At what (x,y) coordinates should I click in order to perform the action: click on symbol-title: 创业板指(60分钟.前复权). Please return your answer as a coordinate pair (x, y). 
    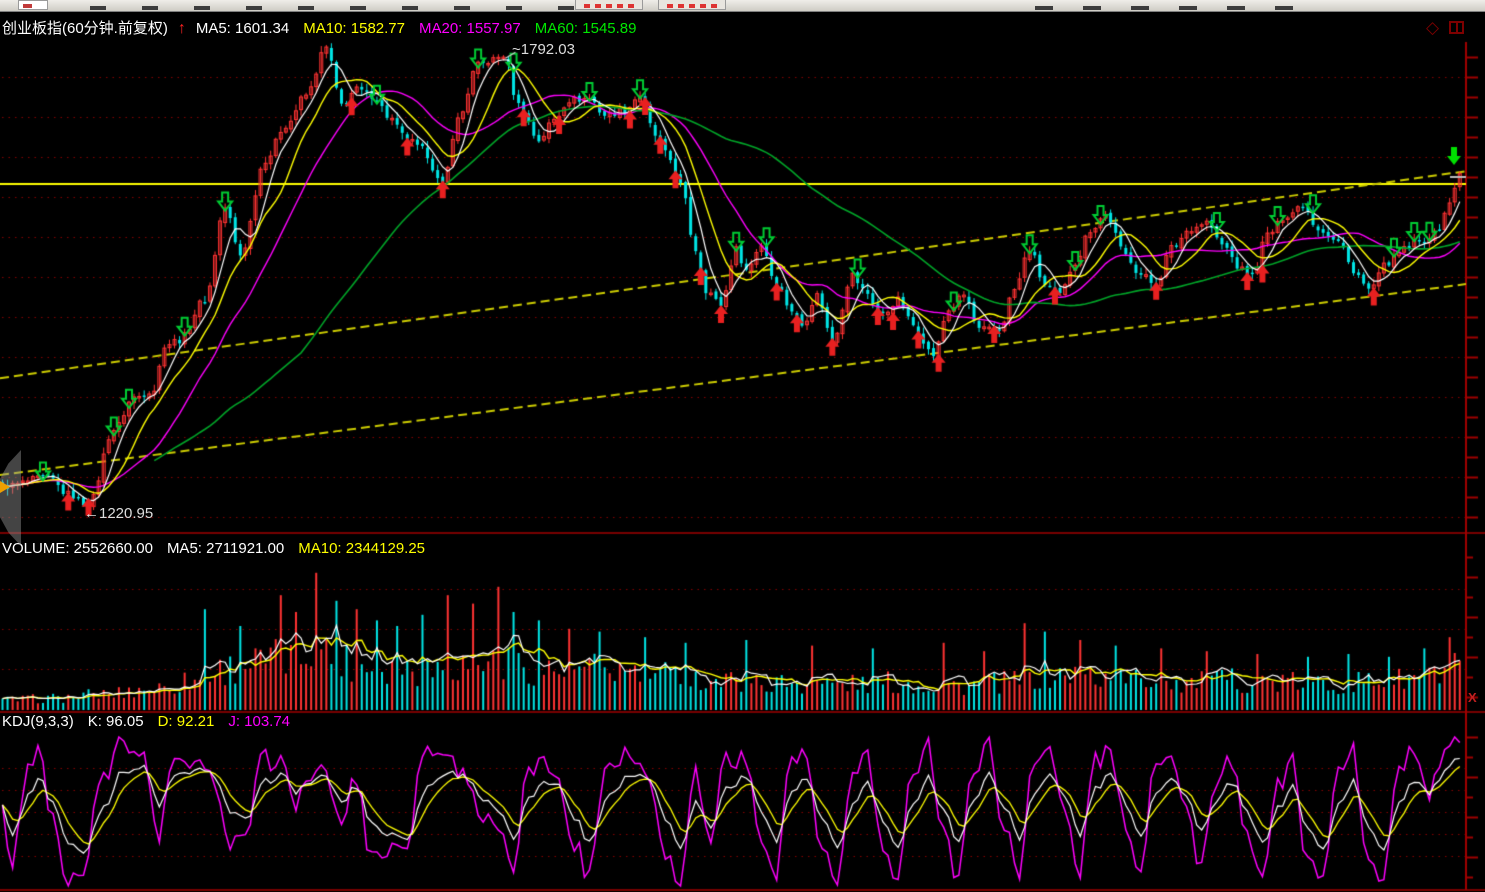
    Looking at the image, I should click on (85, 28).